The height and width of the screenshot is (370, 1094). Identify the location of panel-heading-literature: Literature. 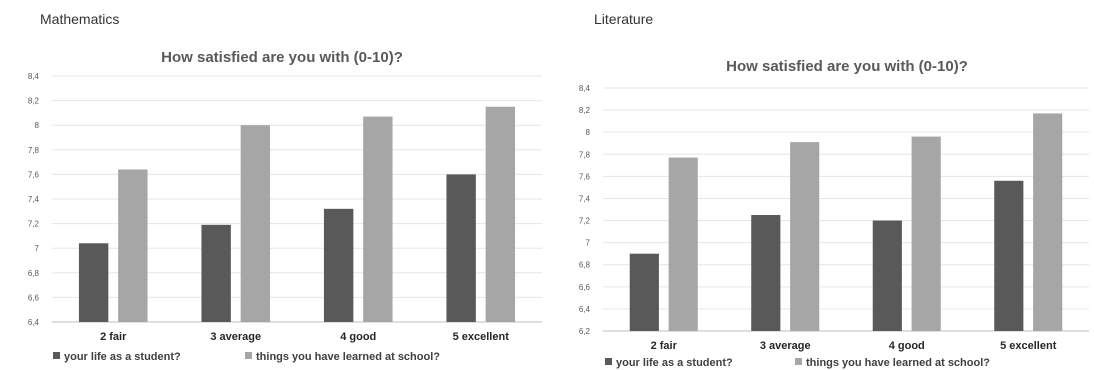
(624, 19).